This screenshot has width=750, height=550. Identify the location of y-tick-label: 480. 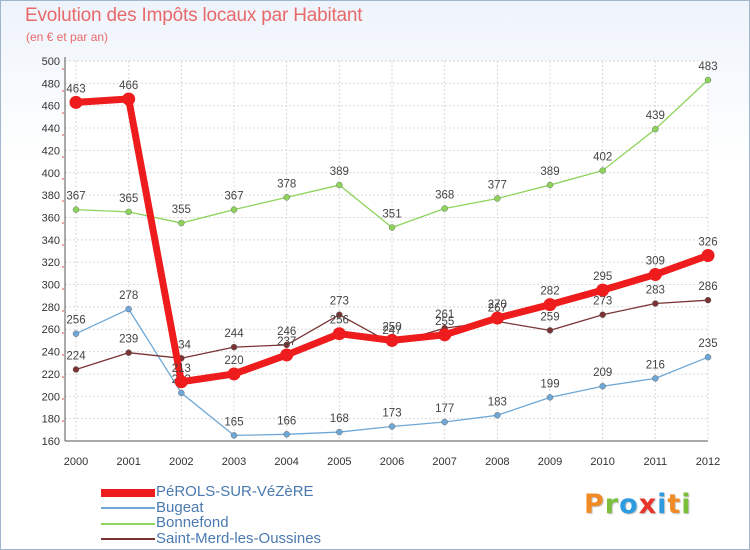
(51, 84).